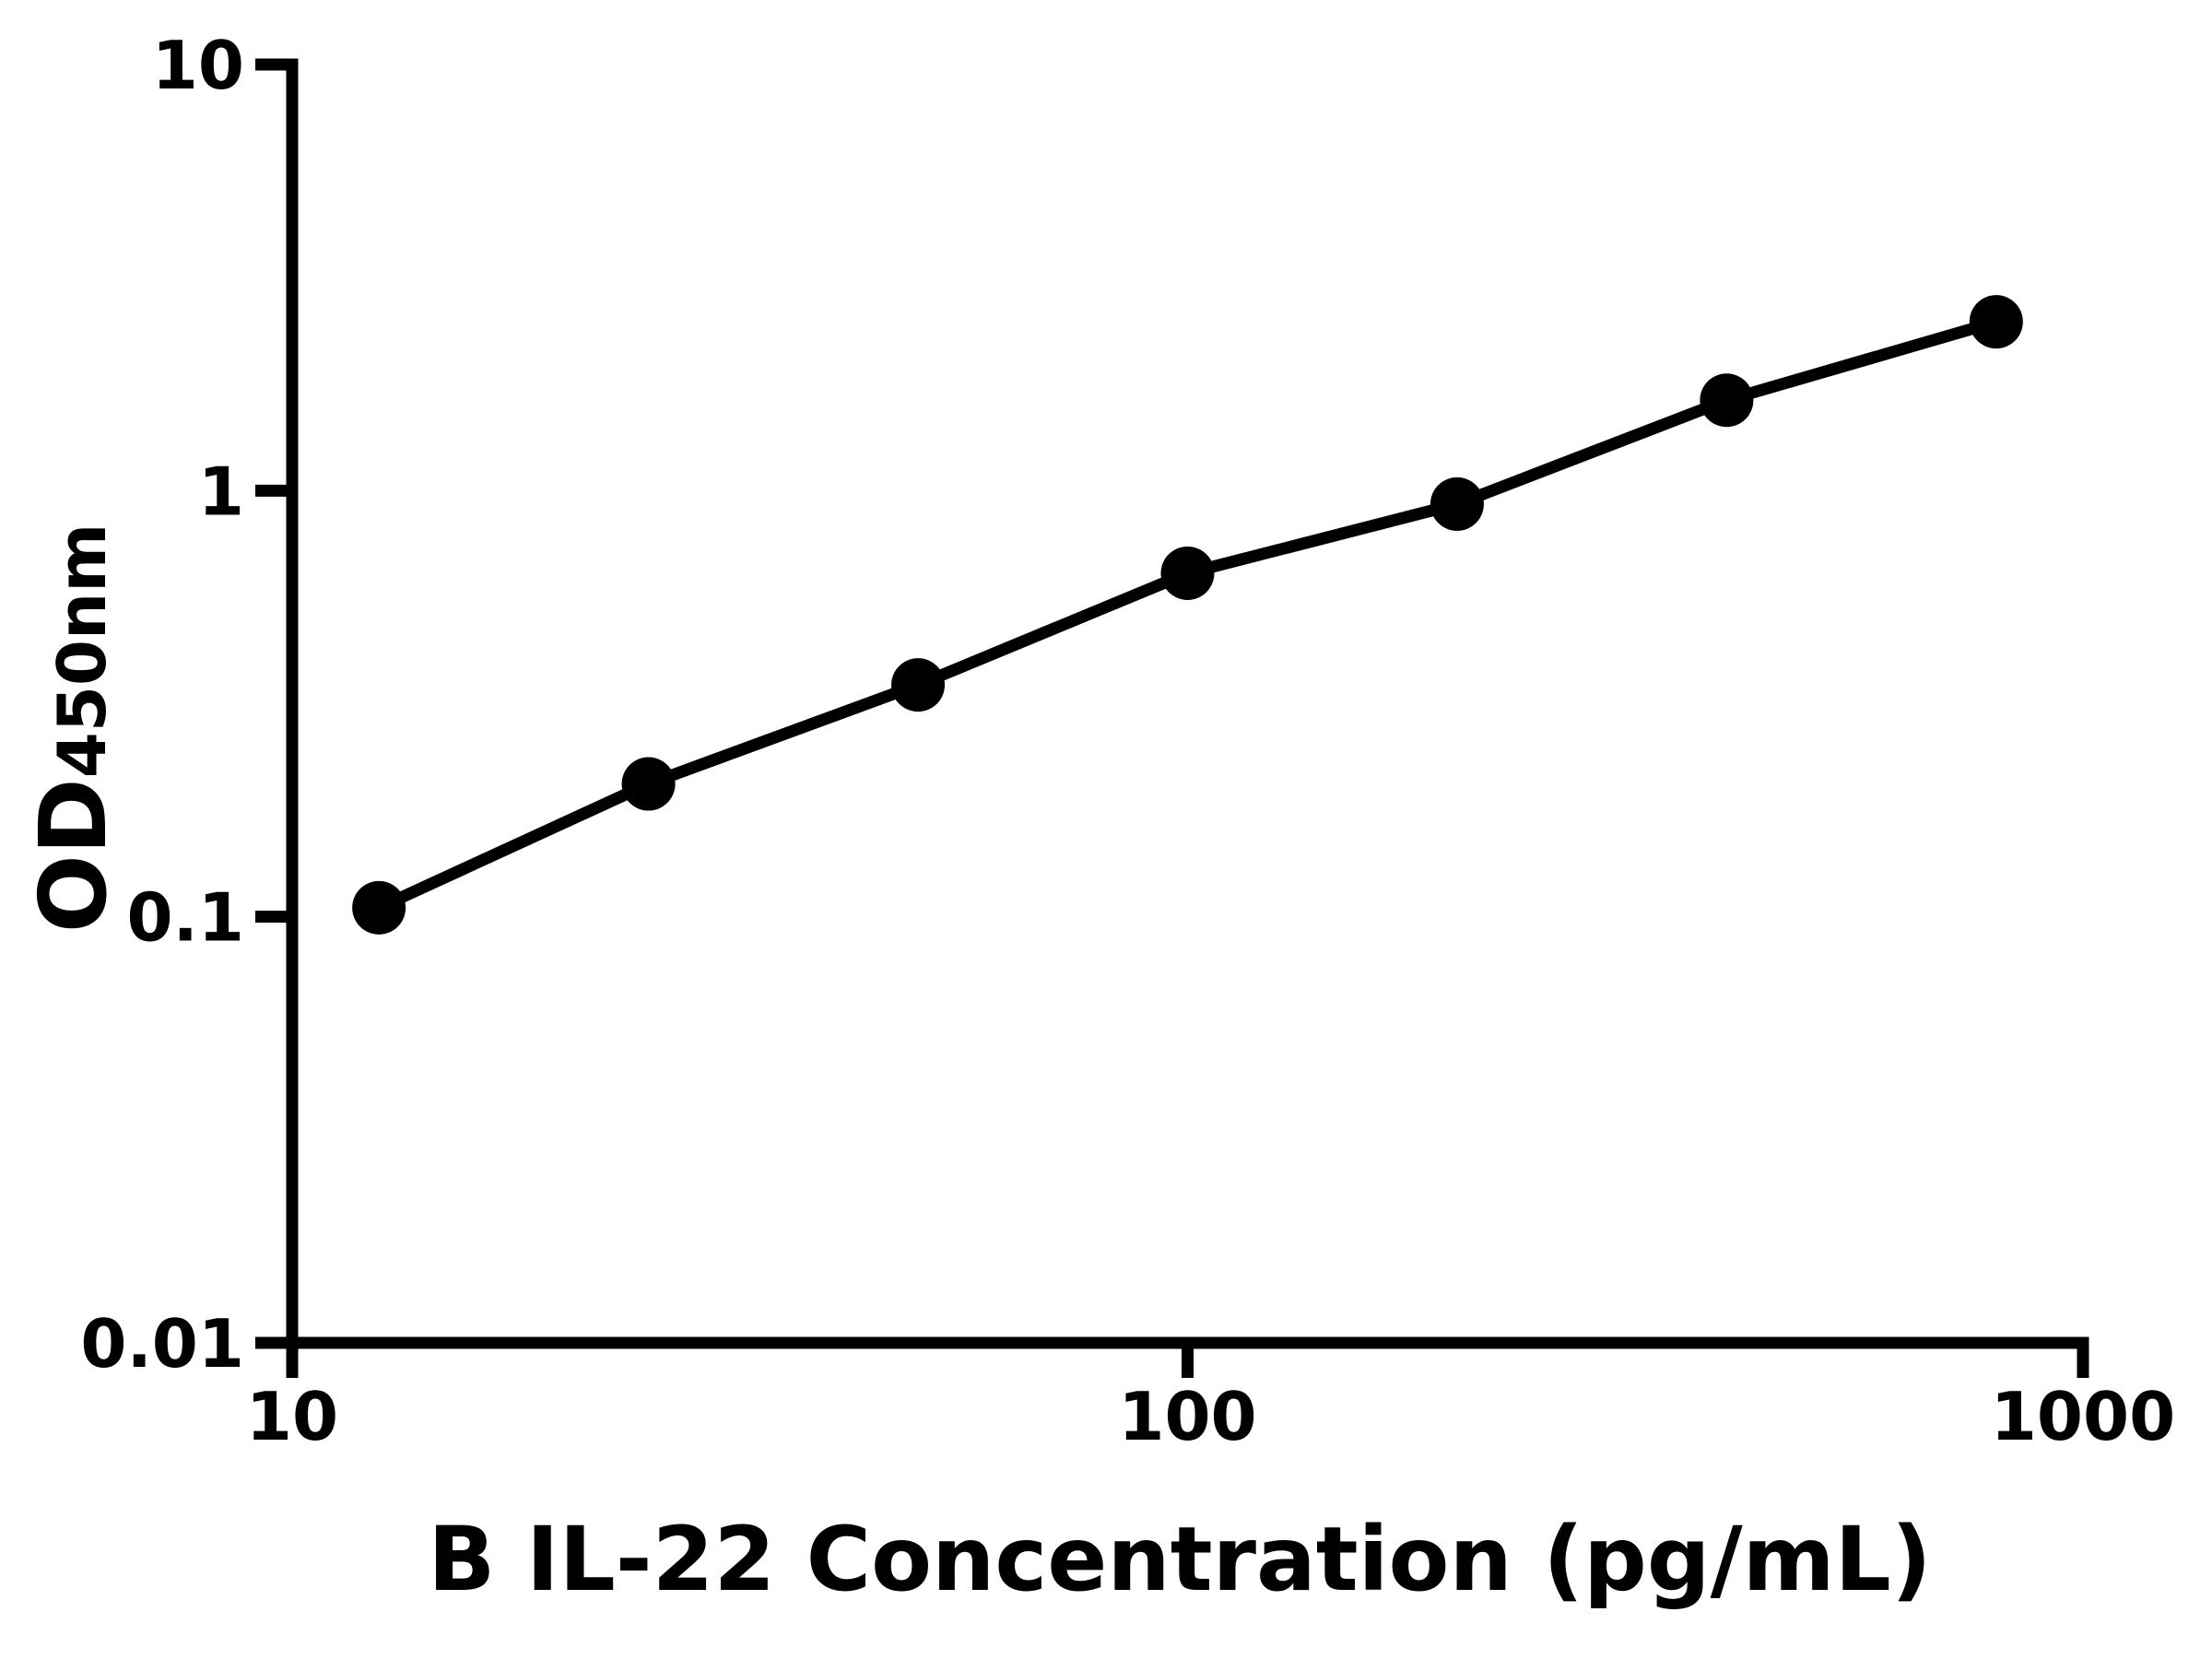  What do you see at coordinates (82, 651) in the screenshot?
I see `y-axis-title-subscript: 450nm` at bounding box center [82, 651].